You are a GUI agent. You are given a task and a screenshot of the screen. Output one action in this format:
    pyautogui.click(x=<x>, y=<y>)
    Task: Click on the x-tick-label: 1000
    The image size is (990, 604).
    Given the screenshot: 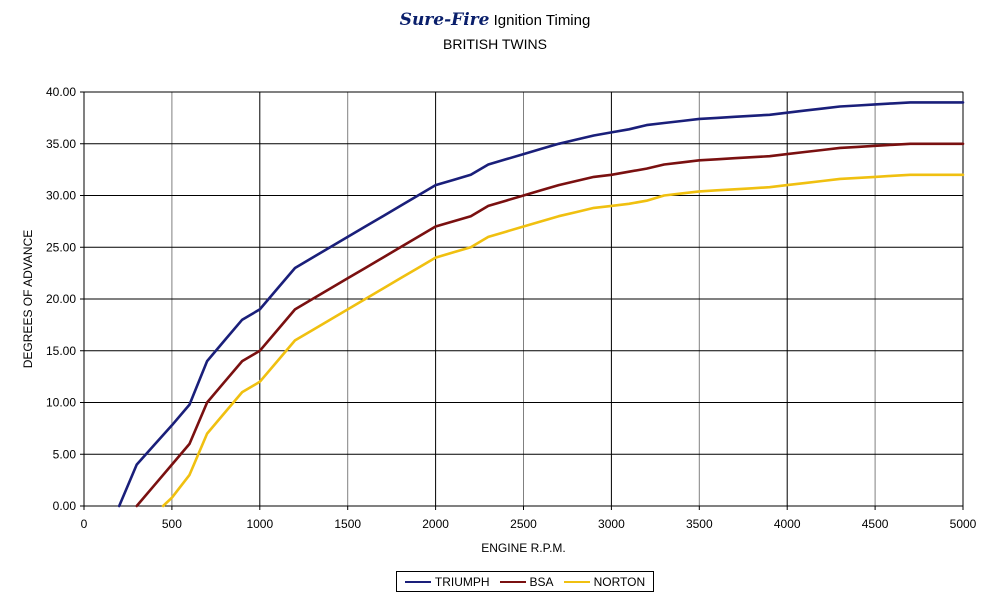 What is the action you would take?
    pyautogui.click(x=259, y=524)
    